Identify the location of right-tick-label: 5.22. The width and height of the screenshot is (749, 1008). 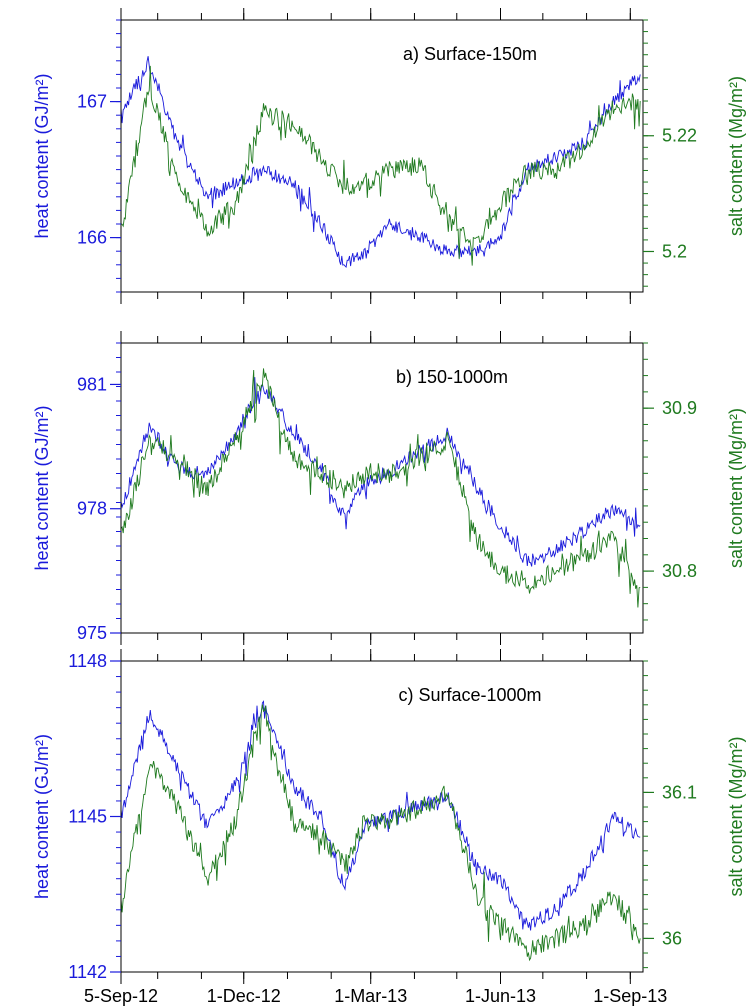
(679, 136).